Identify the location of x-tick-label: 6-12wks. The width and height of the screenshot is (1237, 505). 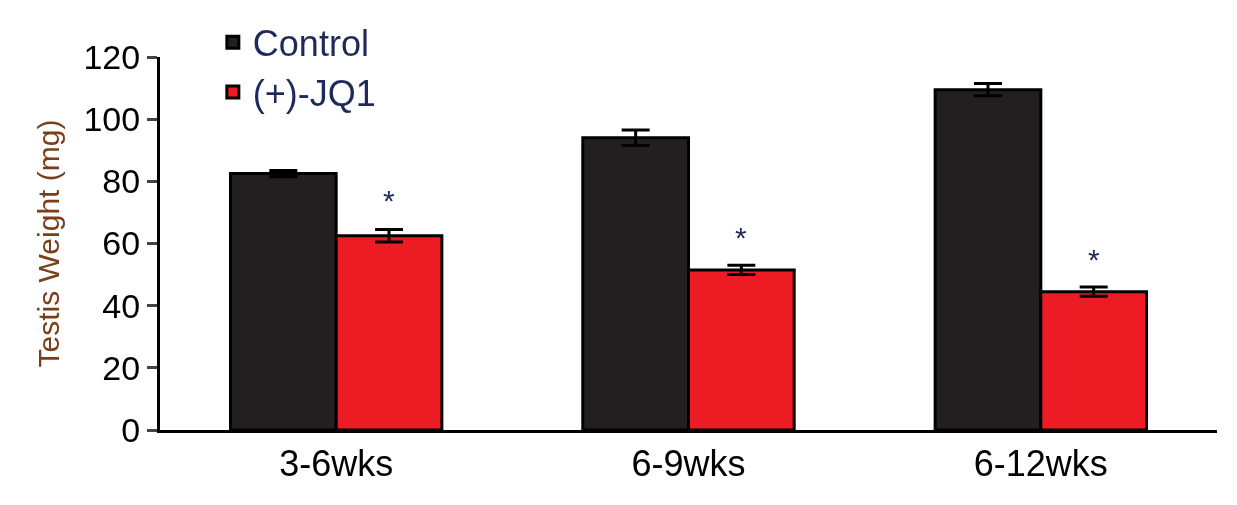
(1040, 464).